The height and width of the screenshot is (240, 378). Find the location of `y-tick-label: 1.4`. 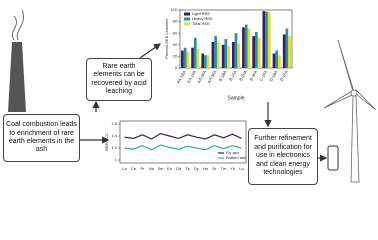

y-tick-label: 1.4 is located at coordinates (114, 135).